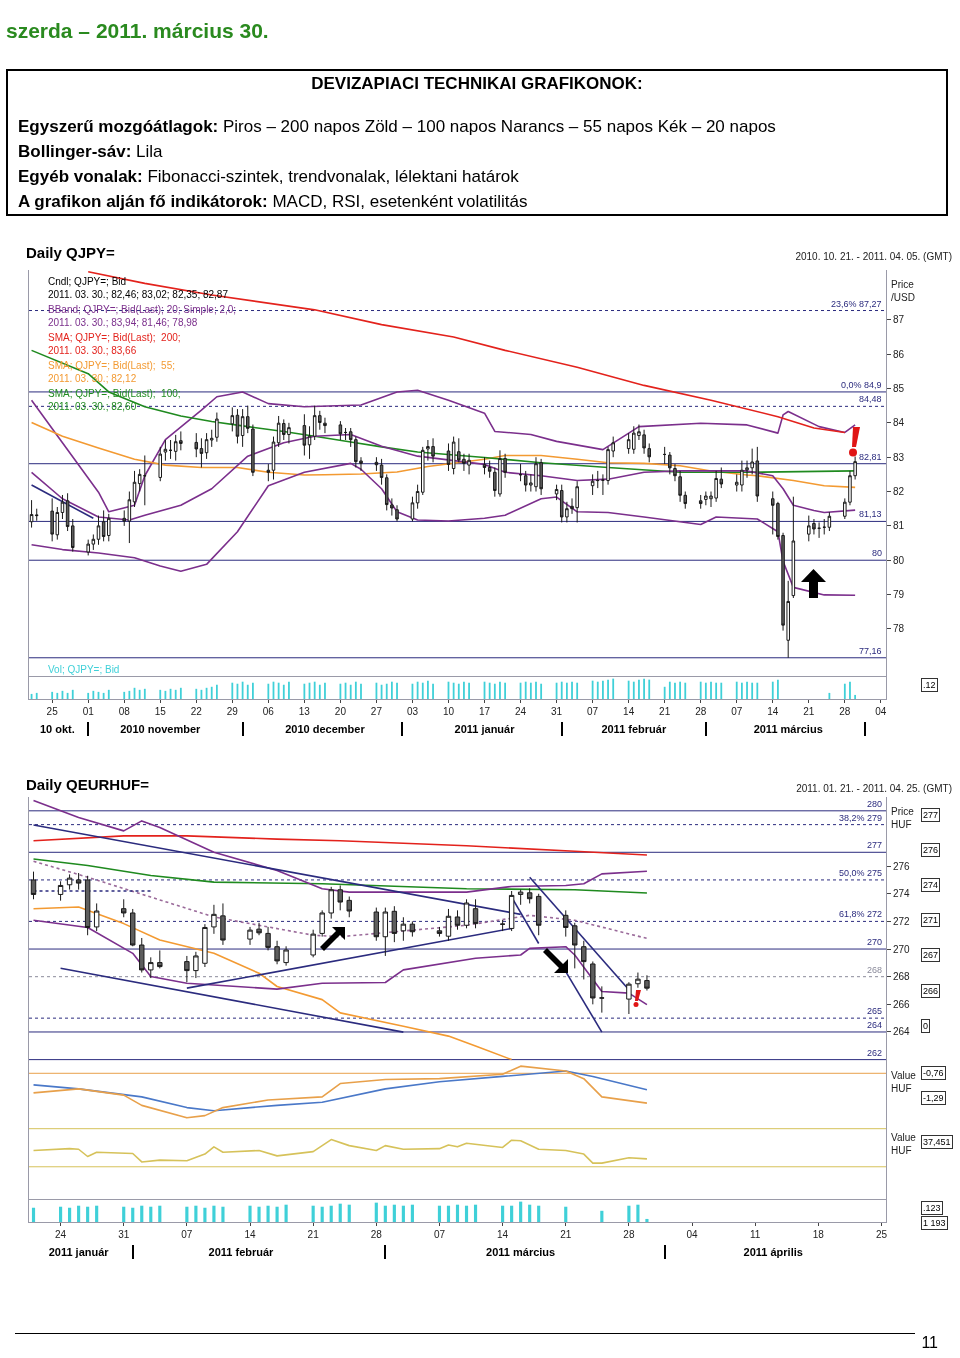 The image size is (960, 1358). Describe the element at coordinates (931, 991) in the screenshot. I see `text: 266` at that location.